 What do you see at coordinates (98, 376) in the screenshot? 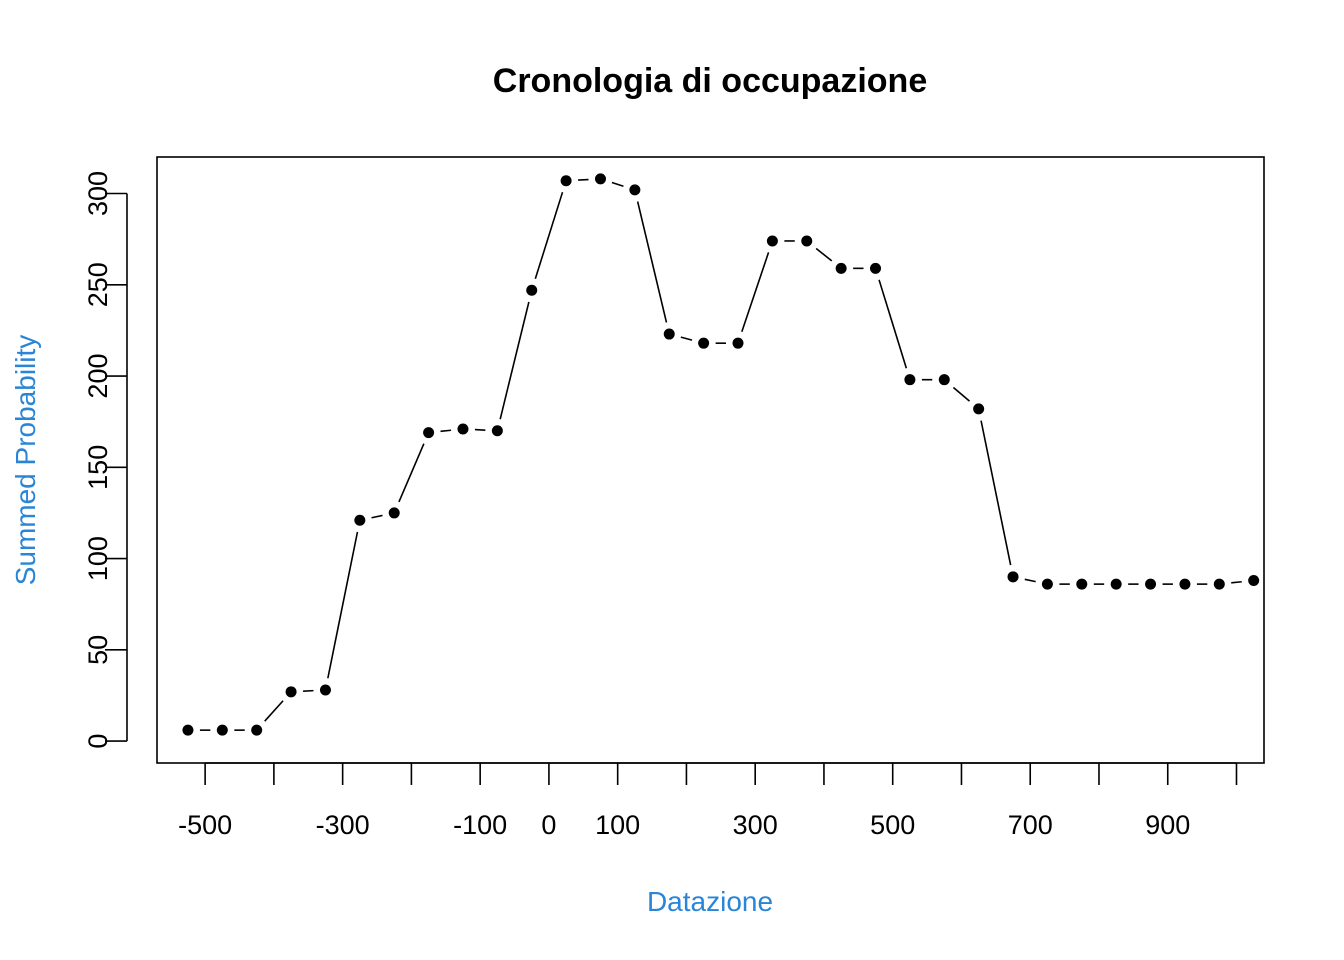
I see `y-tick-label: 200` at bounding box center [98, 376].